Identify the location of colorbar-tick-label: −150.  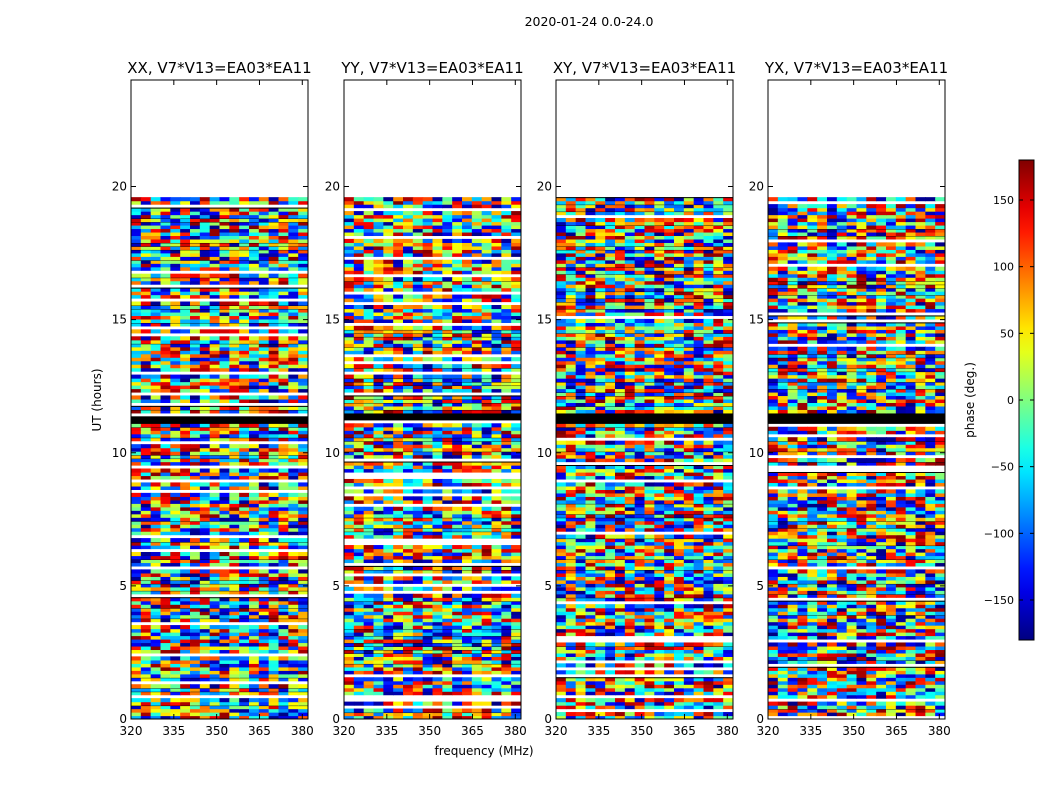
(999, 600).